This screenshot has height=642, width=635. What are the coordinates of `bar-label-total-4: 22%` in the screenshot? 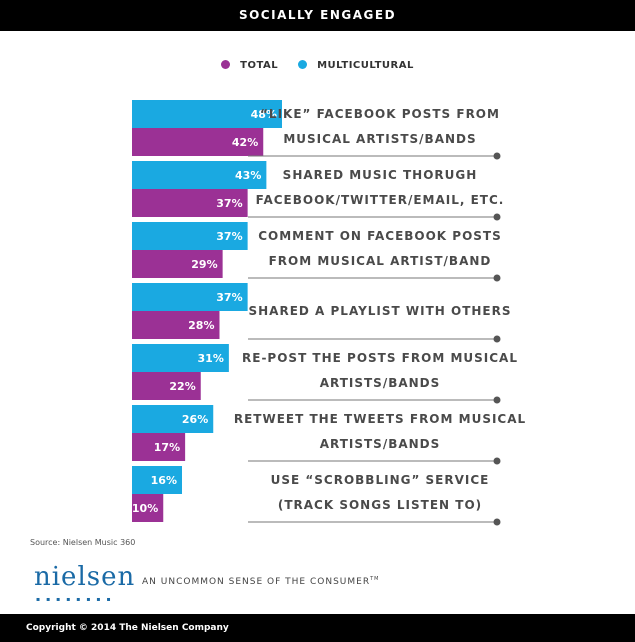 It's located at (182, 386).